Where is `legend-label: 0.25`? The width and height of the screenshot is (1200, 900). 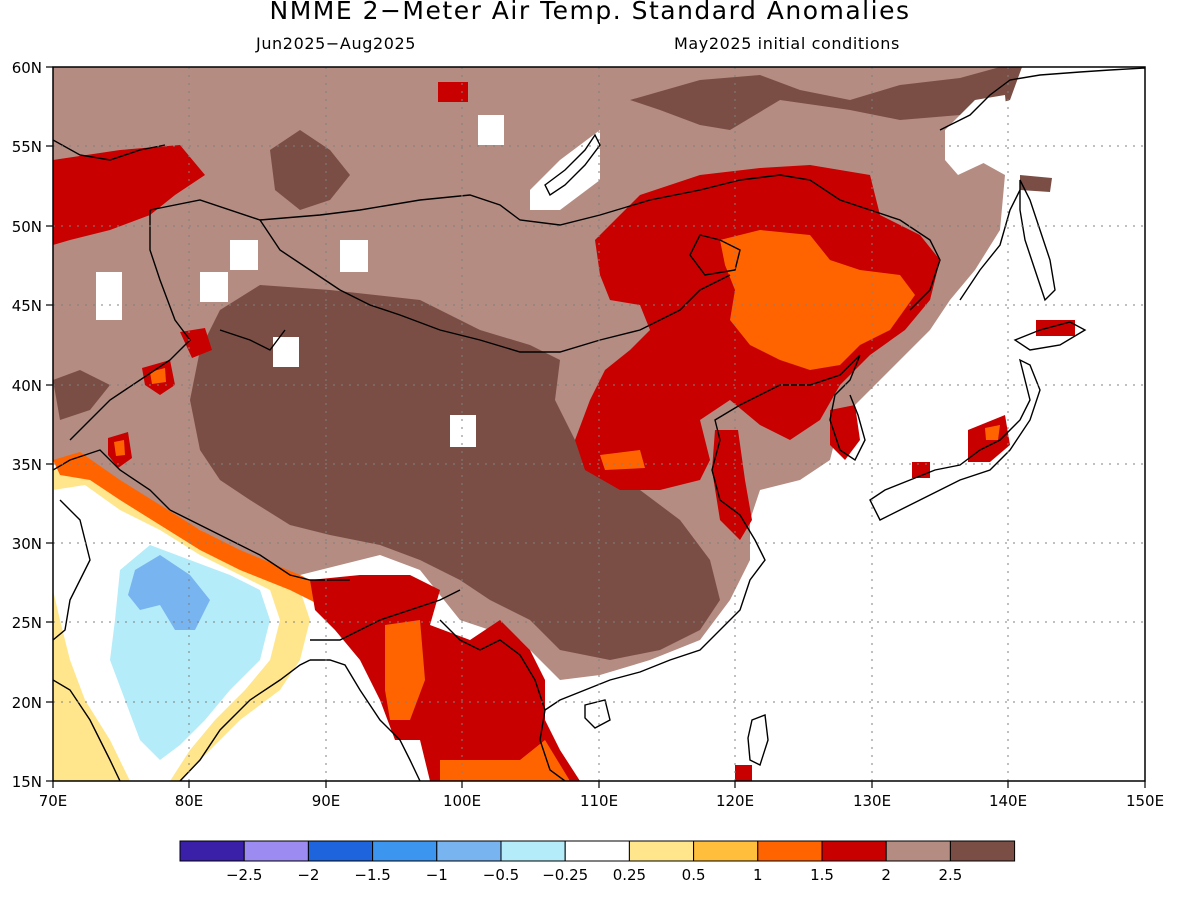 legend-label: 0.25 is located at coordinates (629, 875).